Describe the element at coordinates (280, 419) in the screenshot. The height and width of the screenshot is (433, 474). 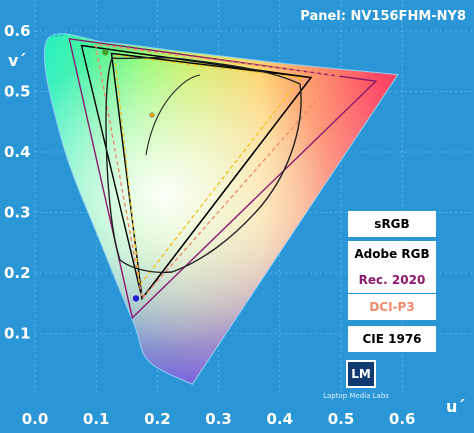
I see `x-tick-label: 0.4` at that location.